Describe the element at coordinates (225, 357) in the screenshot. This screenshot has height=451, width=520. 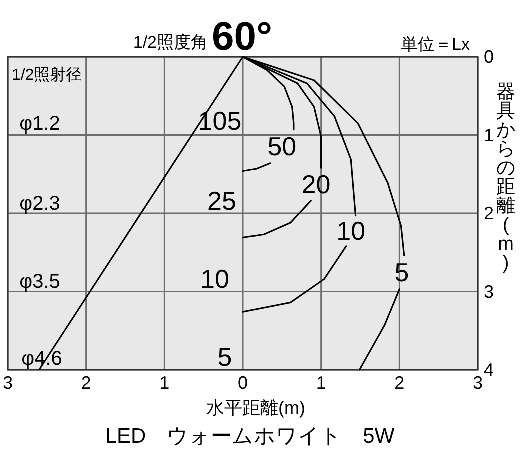
I see `annotation: 5` at that location.